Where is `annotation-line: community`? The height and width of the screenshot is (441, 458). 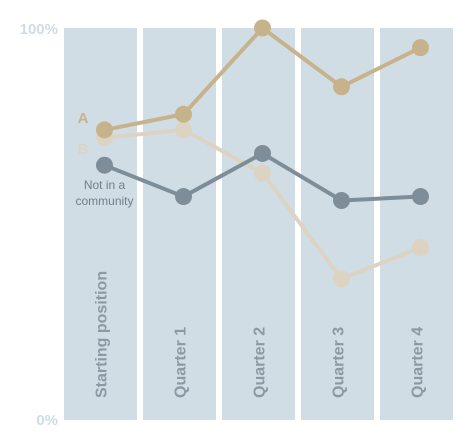 annotation-line: community is located at coordinates (104, 201).